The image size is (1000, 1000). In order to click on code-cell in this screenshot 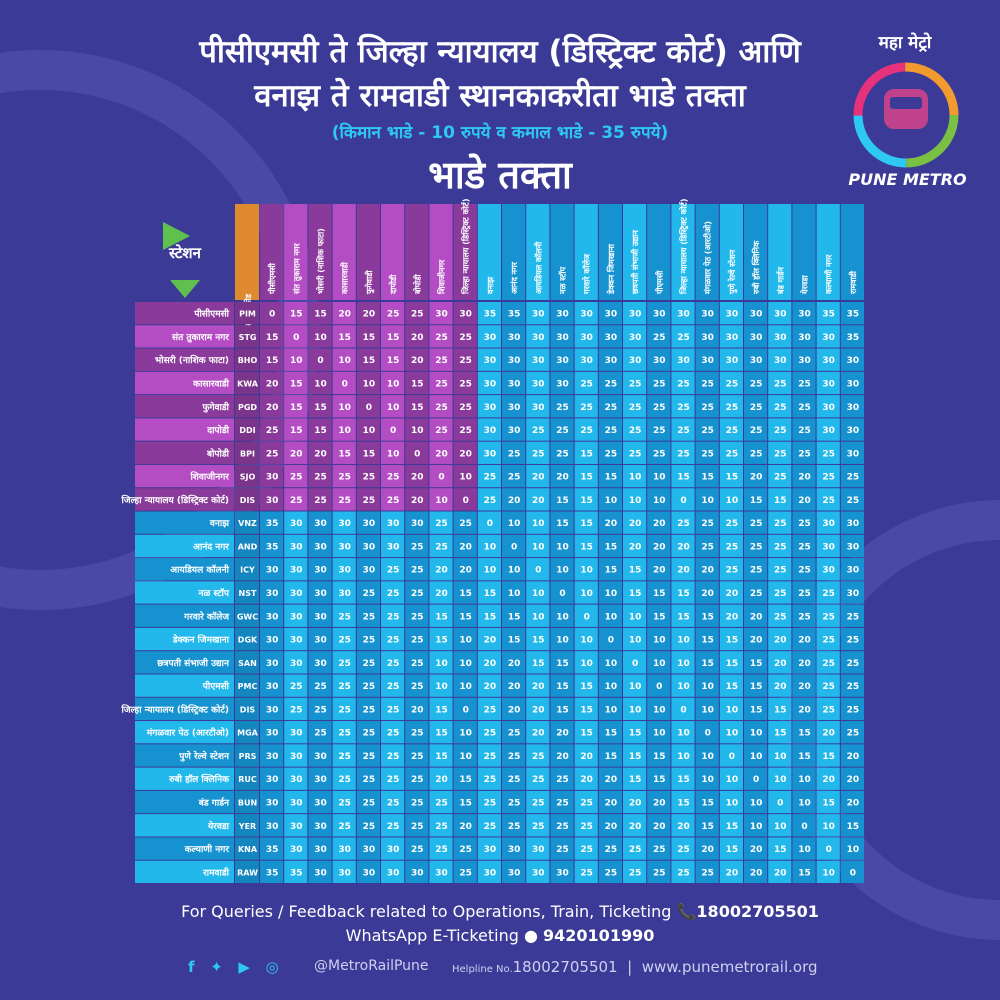, I will do `click(247, 429)`.